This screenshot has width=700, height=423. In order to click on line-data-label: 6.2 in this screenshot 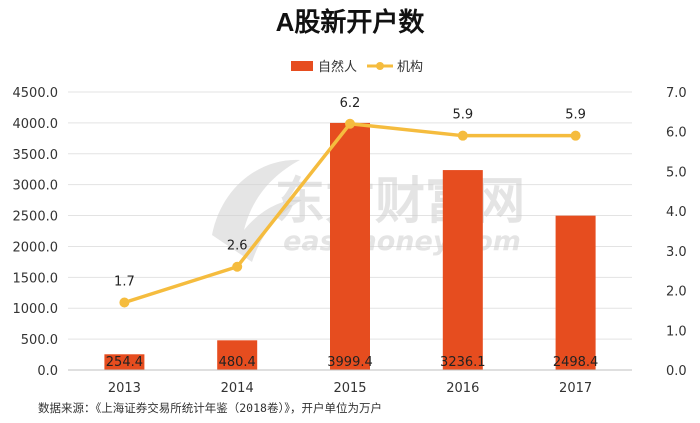, I will do `click(350, 103)`.